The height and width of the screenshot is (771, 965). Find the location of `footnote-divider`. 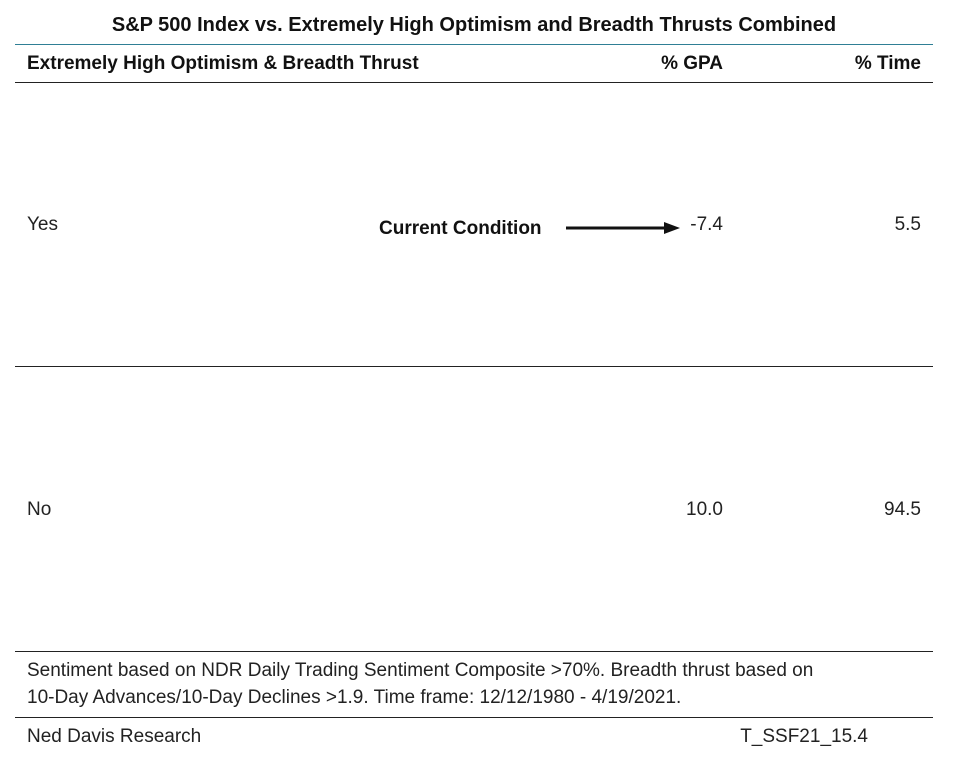

footnote-divider is located at coordinates (474, 651).